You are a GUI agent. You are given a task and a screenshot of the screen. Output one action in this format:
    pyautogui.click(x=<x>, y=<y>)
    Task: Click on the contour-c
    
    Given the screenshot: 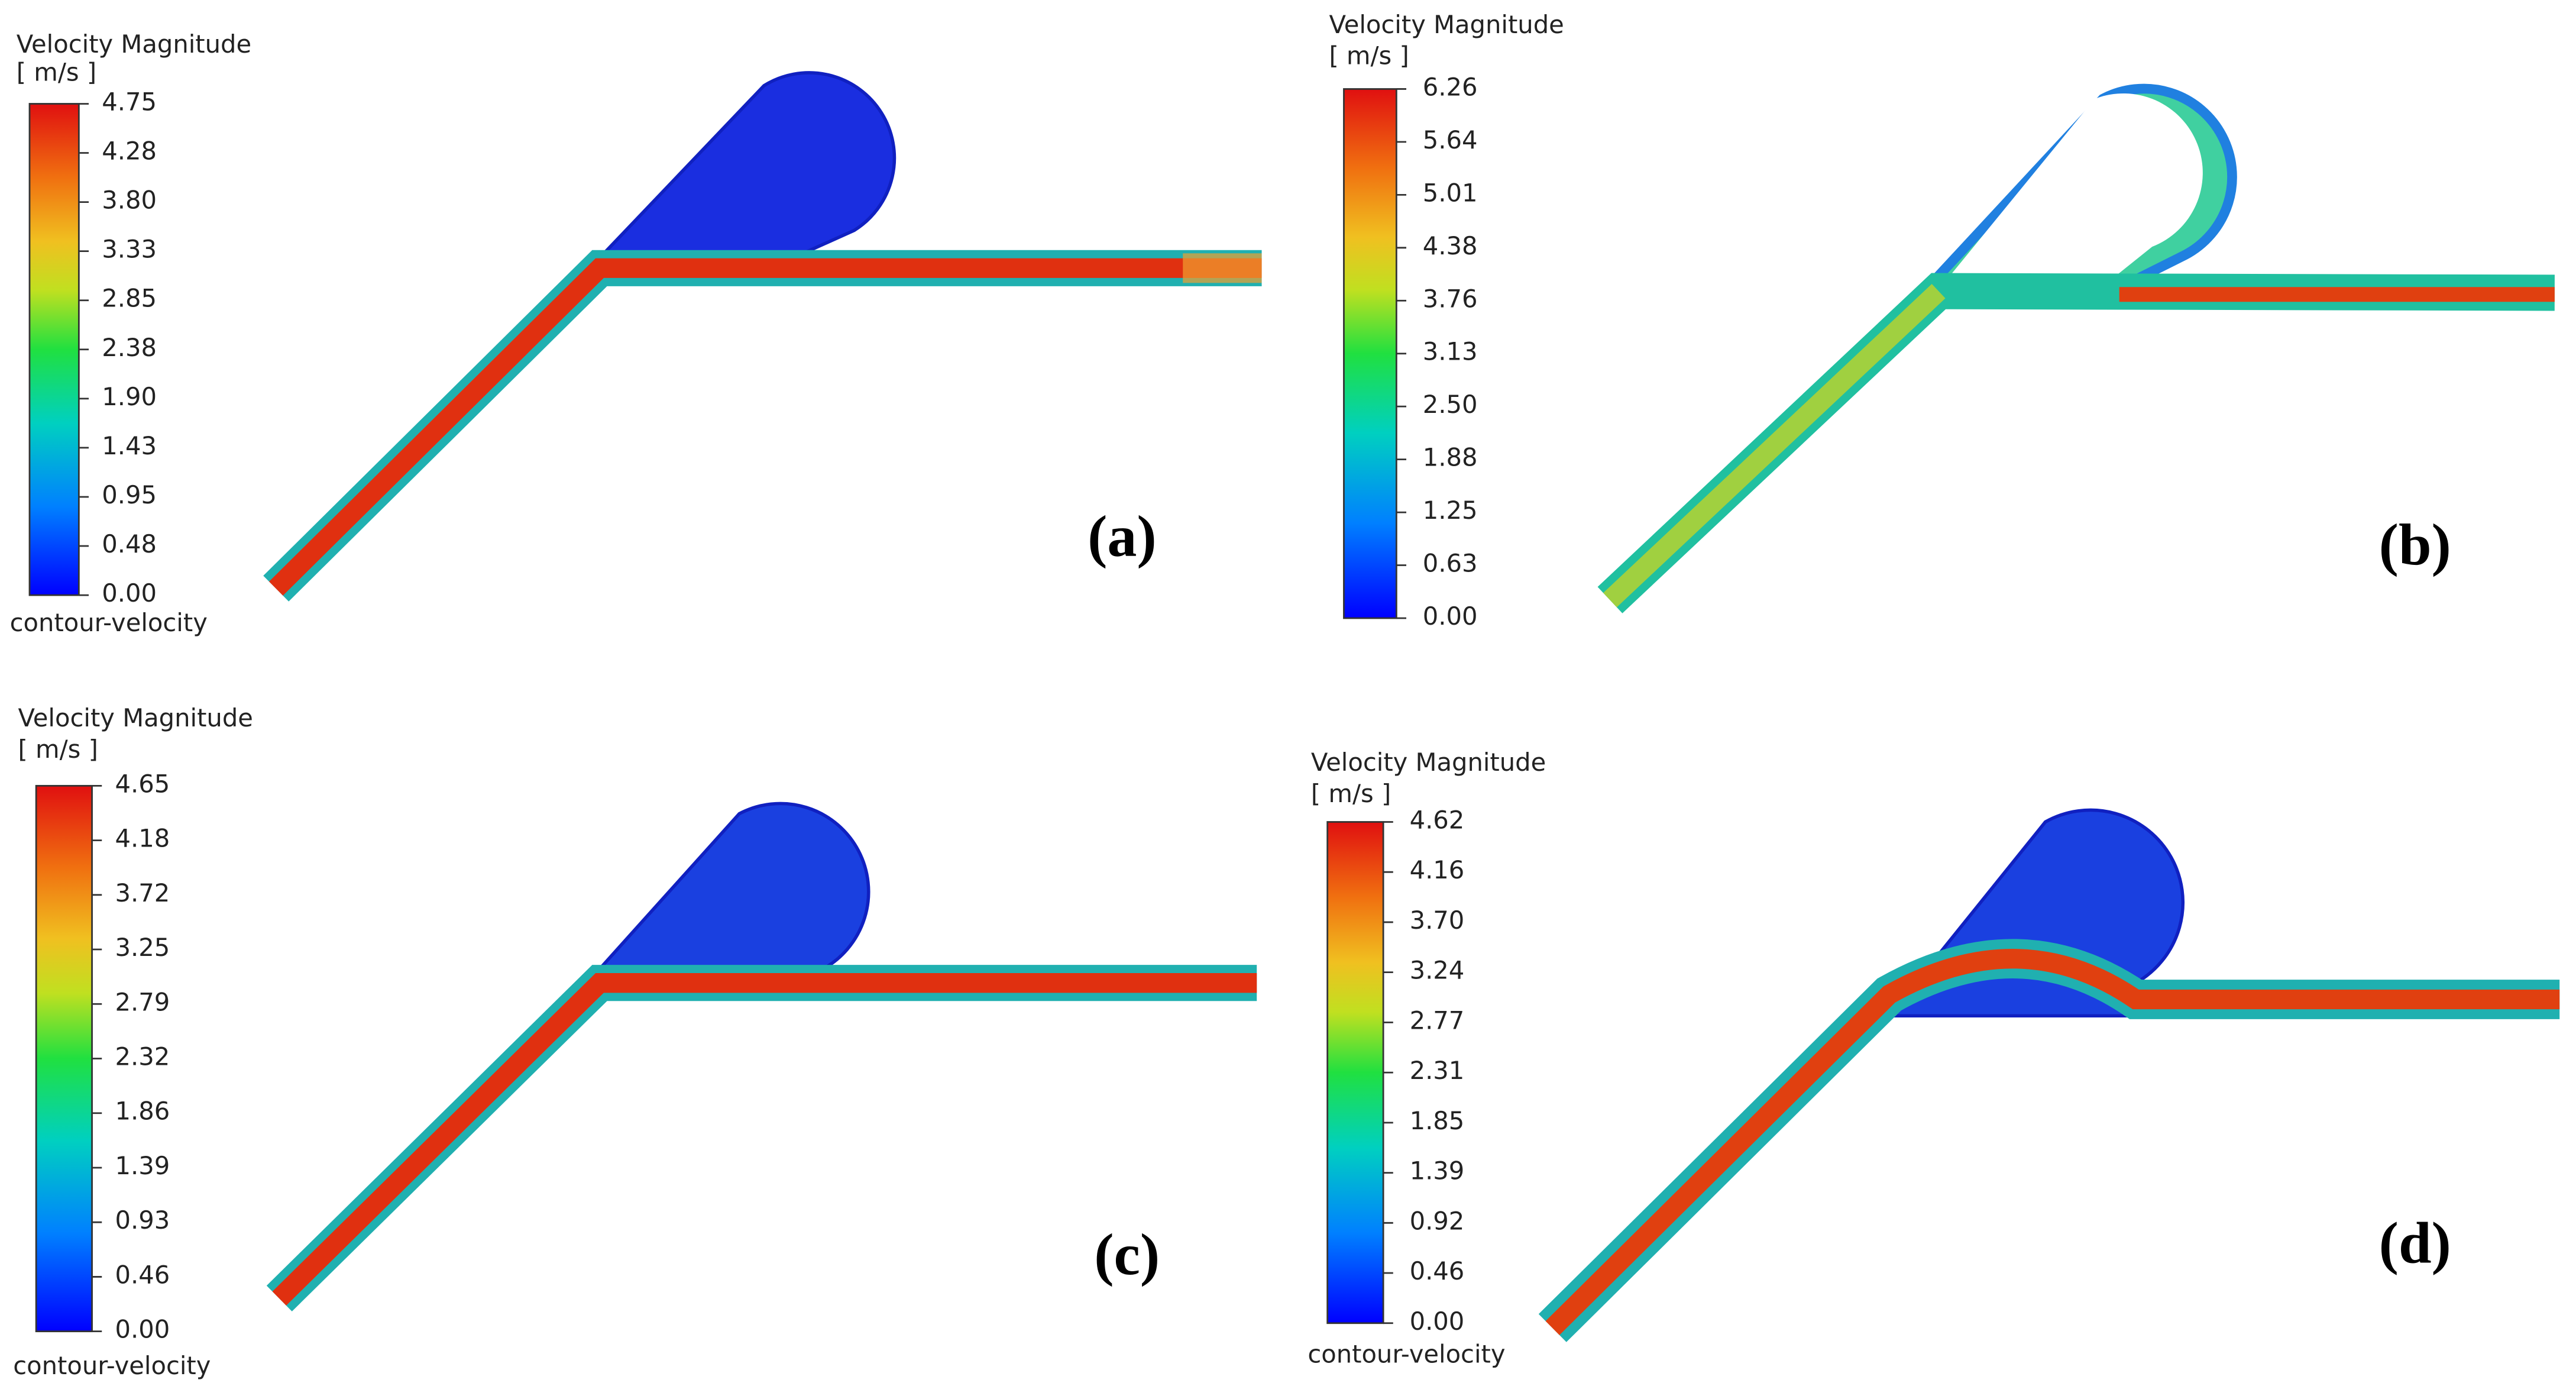 What is the action you would take?
    pyautogui.click(x=761, y=1056)
    